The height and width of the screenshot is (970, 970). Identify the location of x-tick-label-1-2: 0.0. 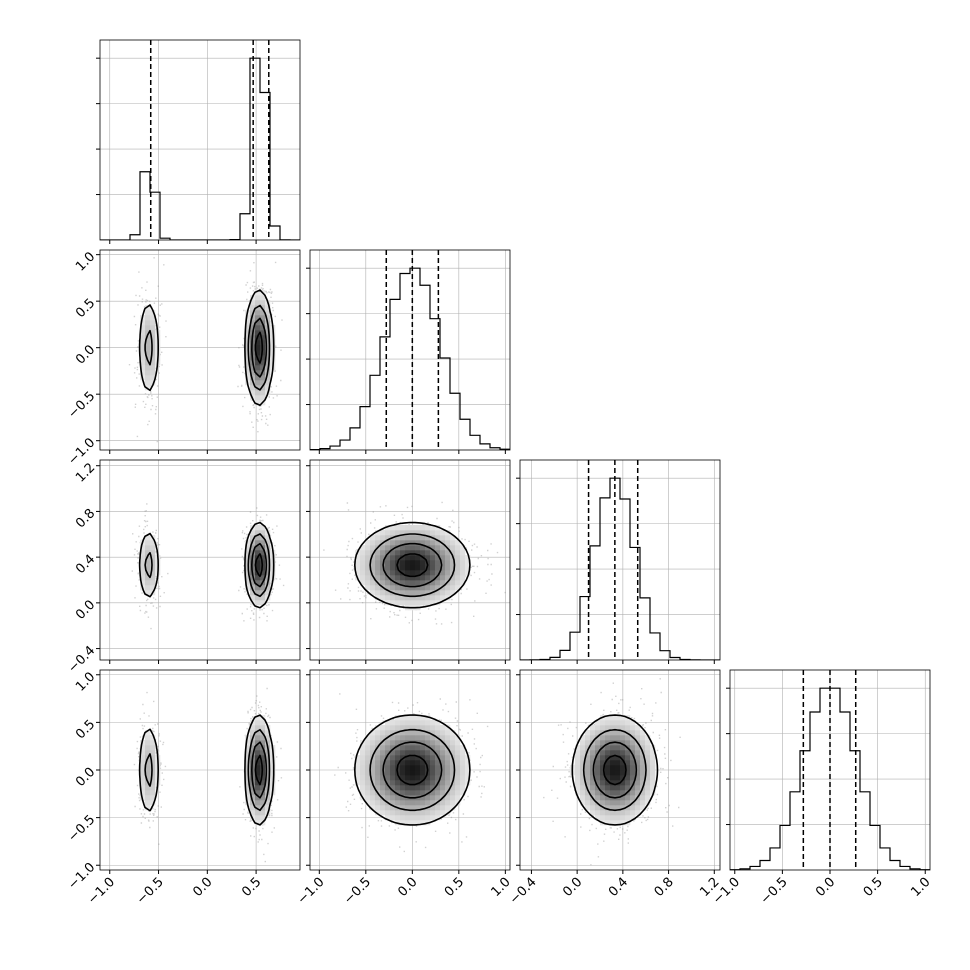
(407, 887).